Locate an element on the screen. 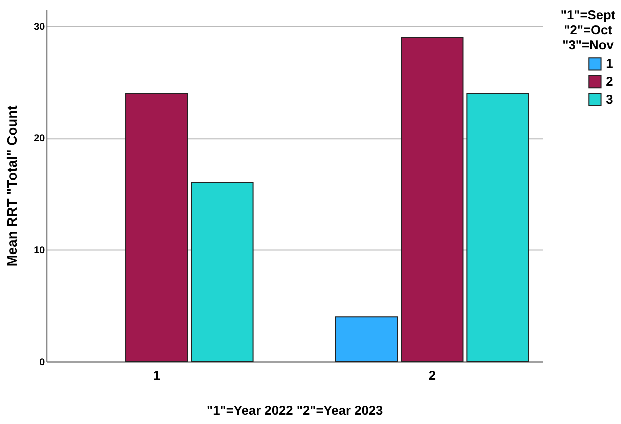 This screenshot has height=424, width=621. y-tick-label: 0 is located at coordinates (43, 362).